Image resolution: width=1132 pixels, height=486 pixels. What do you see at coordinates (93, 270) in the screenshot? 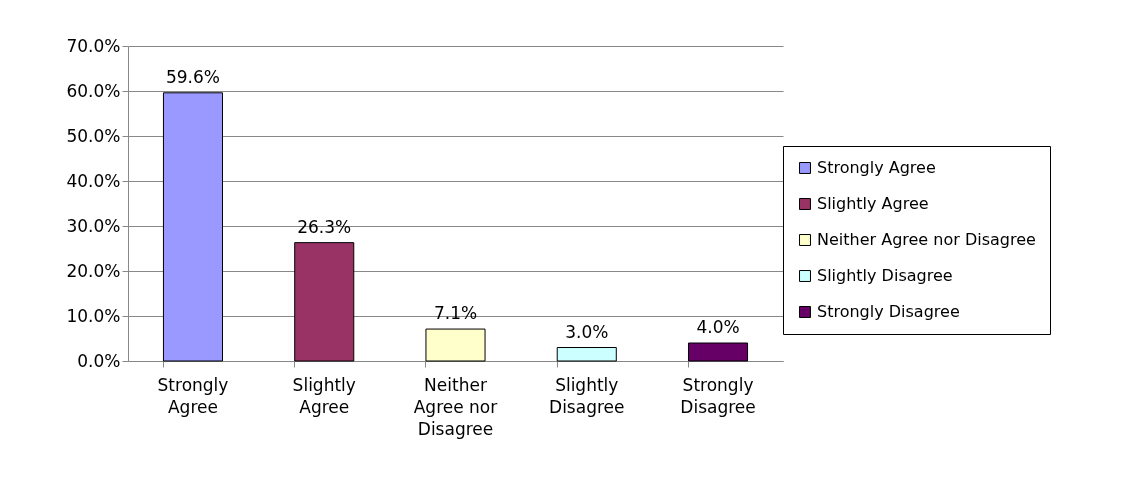
I see `y-tick-label: 20.0%` at bounding box center [93, 270].